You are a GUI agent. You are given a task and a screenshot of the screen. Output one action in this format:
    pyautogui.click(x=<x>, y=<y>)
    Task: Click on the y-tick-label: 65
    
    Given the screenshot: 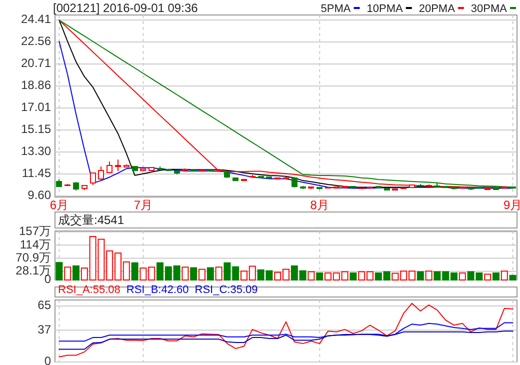 What is the action you would take?
    pyautogui.click(x=45, y=305)
    